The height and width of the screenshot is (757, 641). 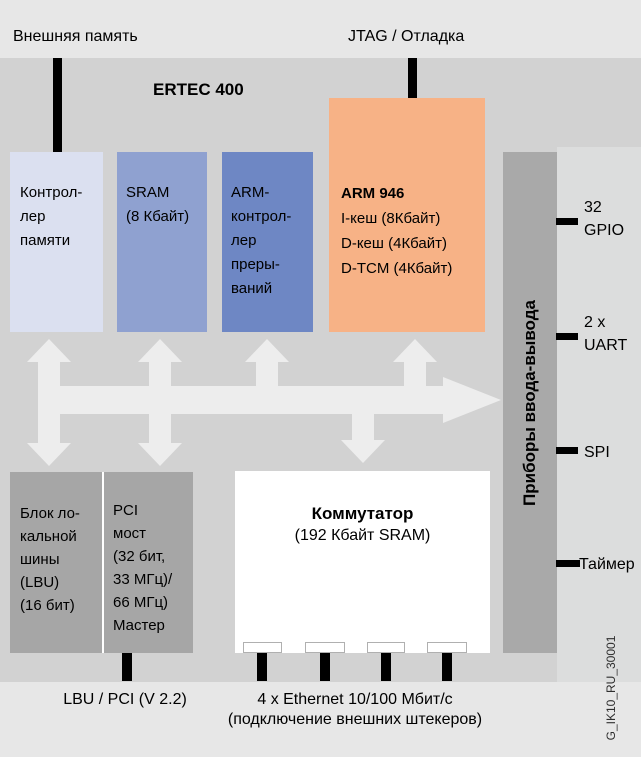 I want to click on switch-subtitle: (192 Кбайт SRAM), so click(x=362, y=535).